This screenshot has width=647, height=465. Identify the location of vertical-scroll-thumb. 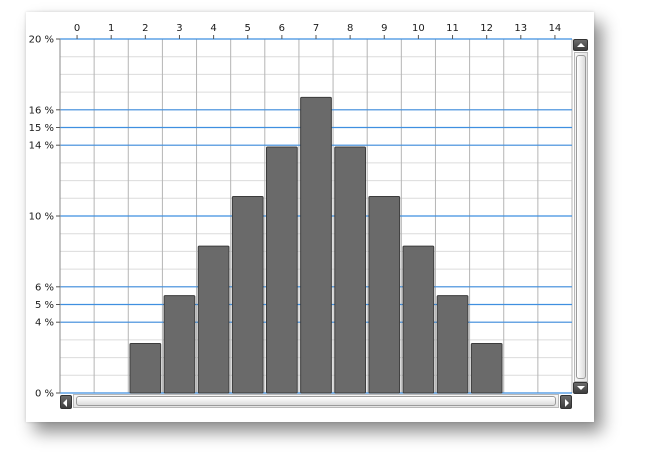
(581, 217).